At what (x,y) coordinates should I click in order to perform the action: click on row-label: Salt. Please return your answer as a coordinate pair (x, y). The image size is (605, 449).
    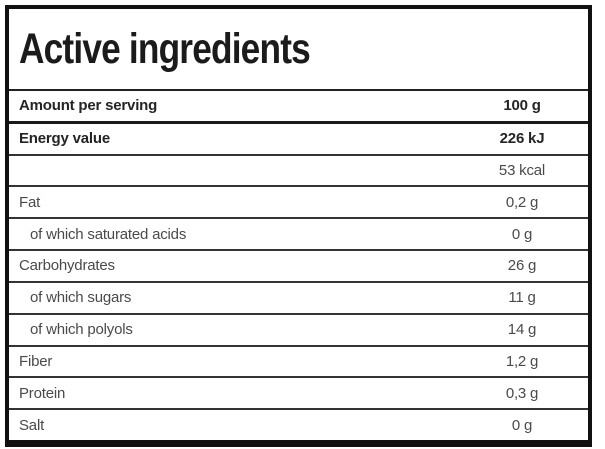
    Looking at the image, I should click on (32, 425).